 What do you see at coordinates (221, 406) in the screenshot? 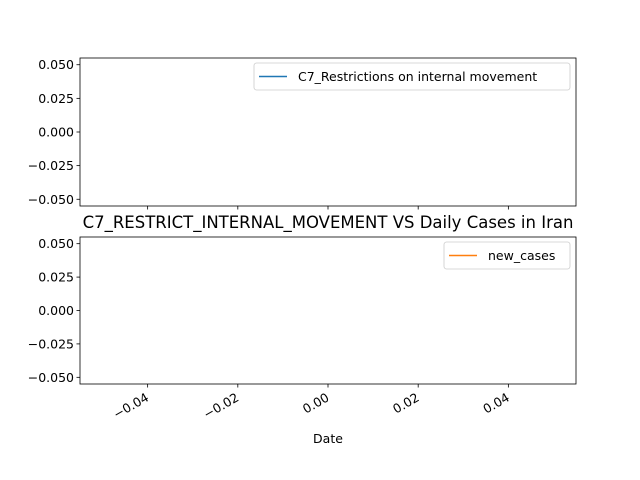
I see `x-tick-label: −0.02` at bounding box center [221, 406].